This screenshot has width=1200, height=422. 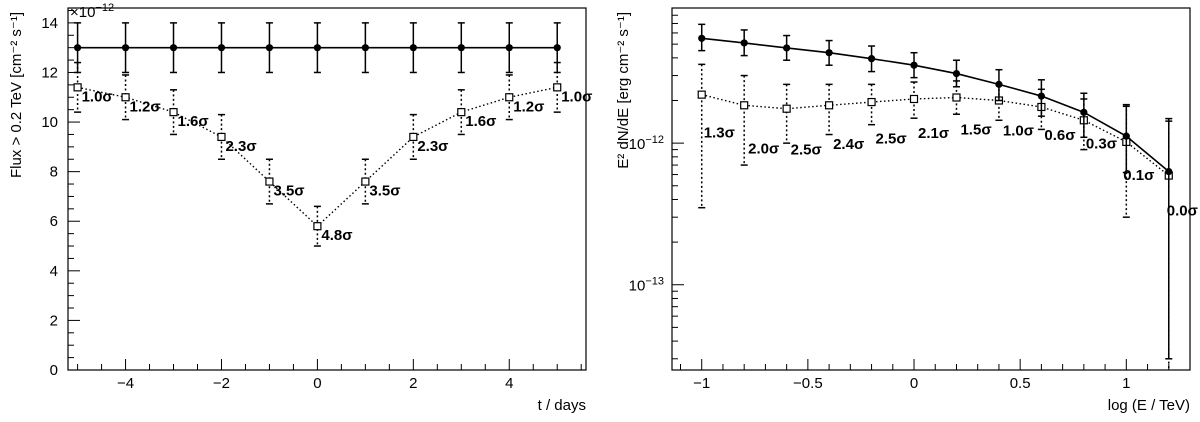 What do you see at coordinates (1018, 130) in the screenshot?
I see `right-significance-label: 1.0σ` at bounding box center [1018, 130].